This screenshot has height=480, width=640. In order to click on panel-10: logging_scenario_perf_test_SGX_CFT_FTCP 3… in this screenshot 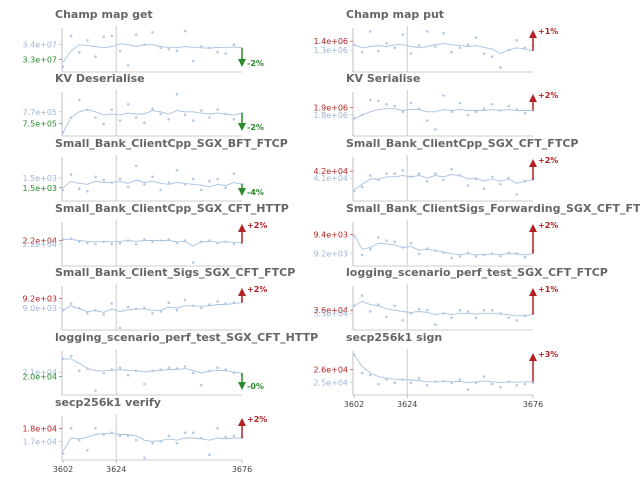, I will do `click(460, 298)`.